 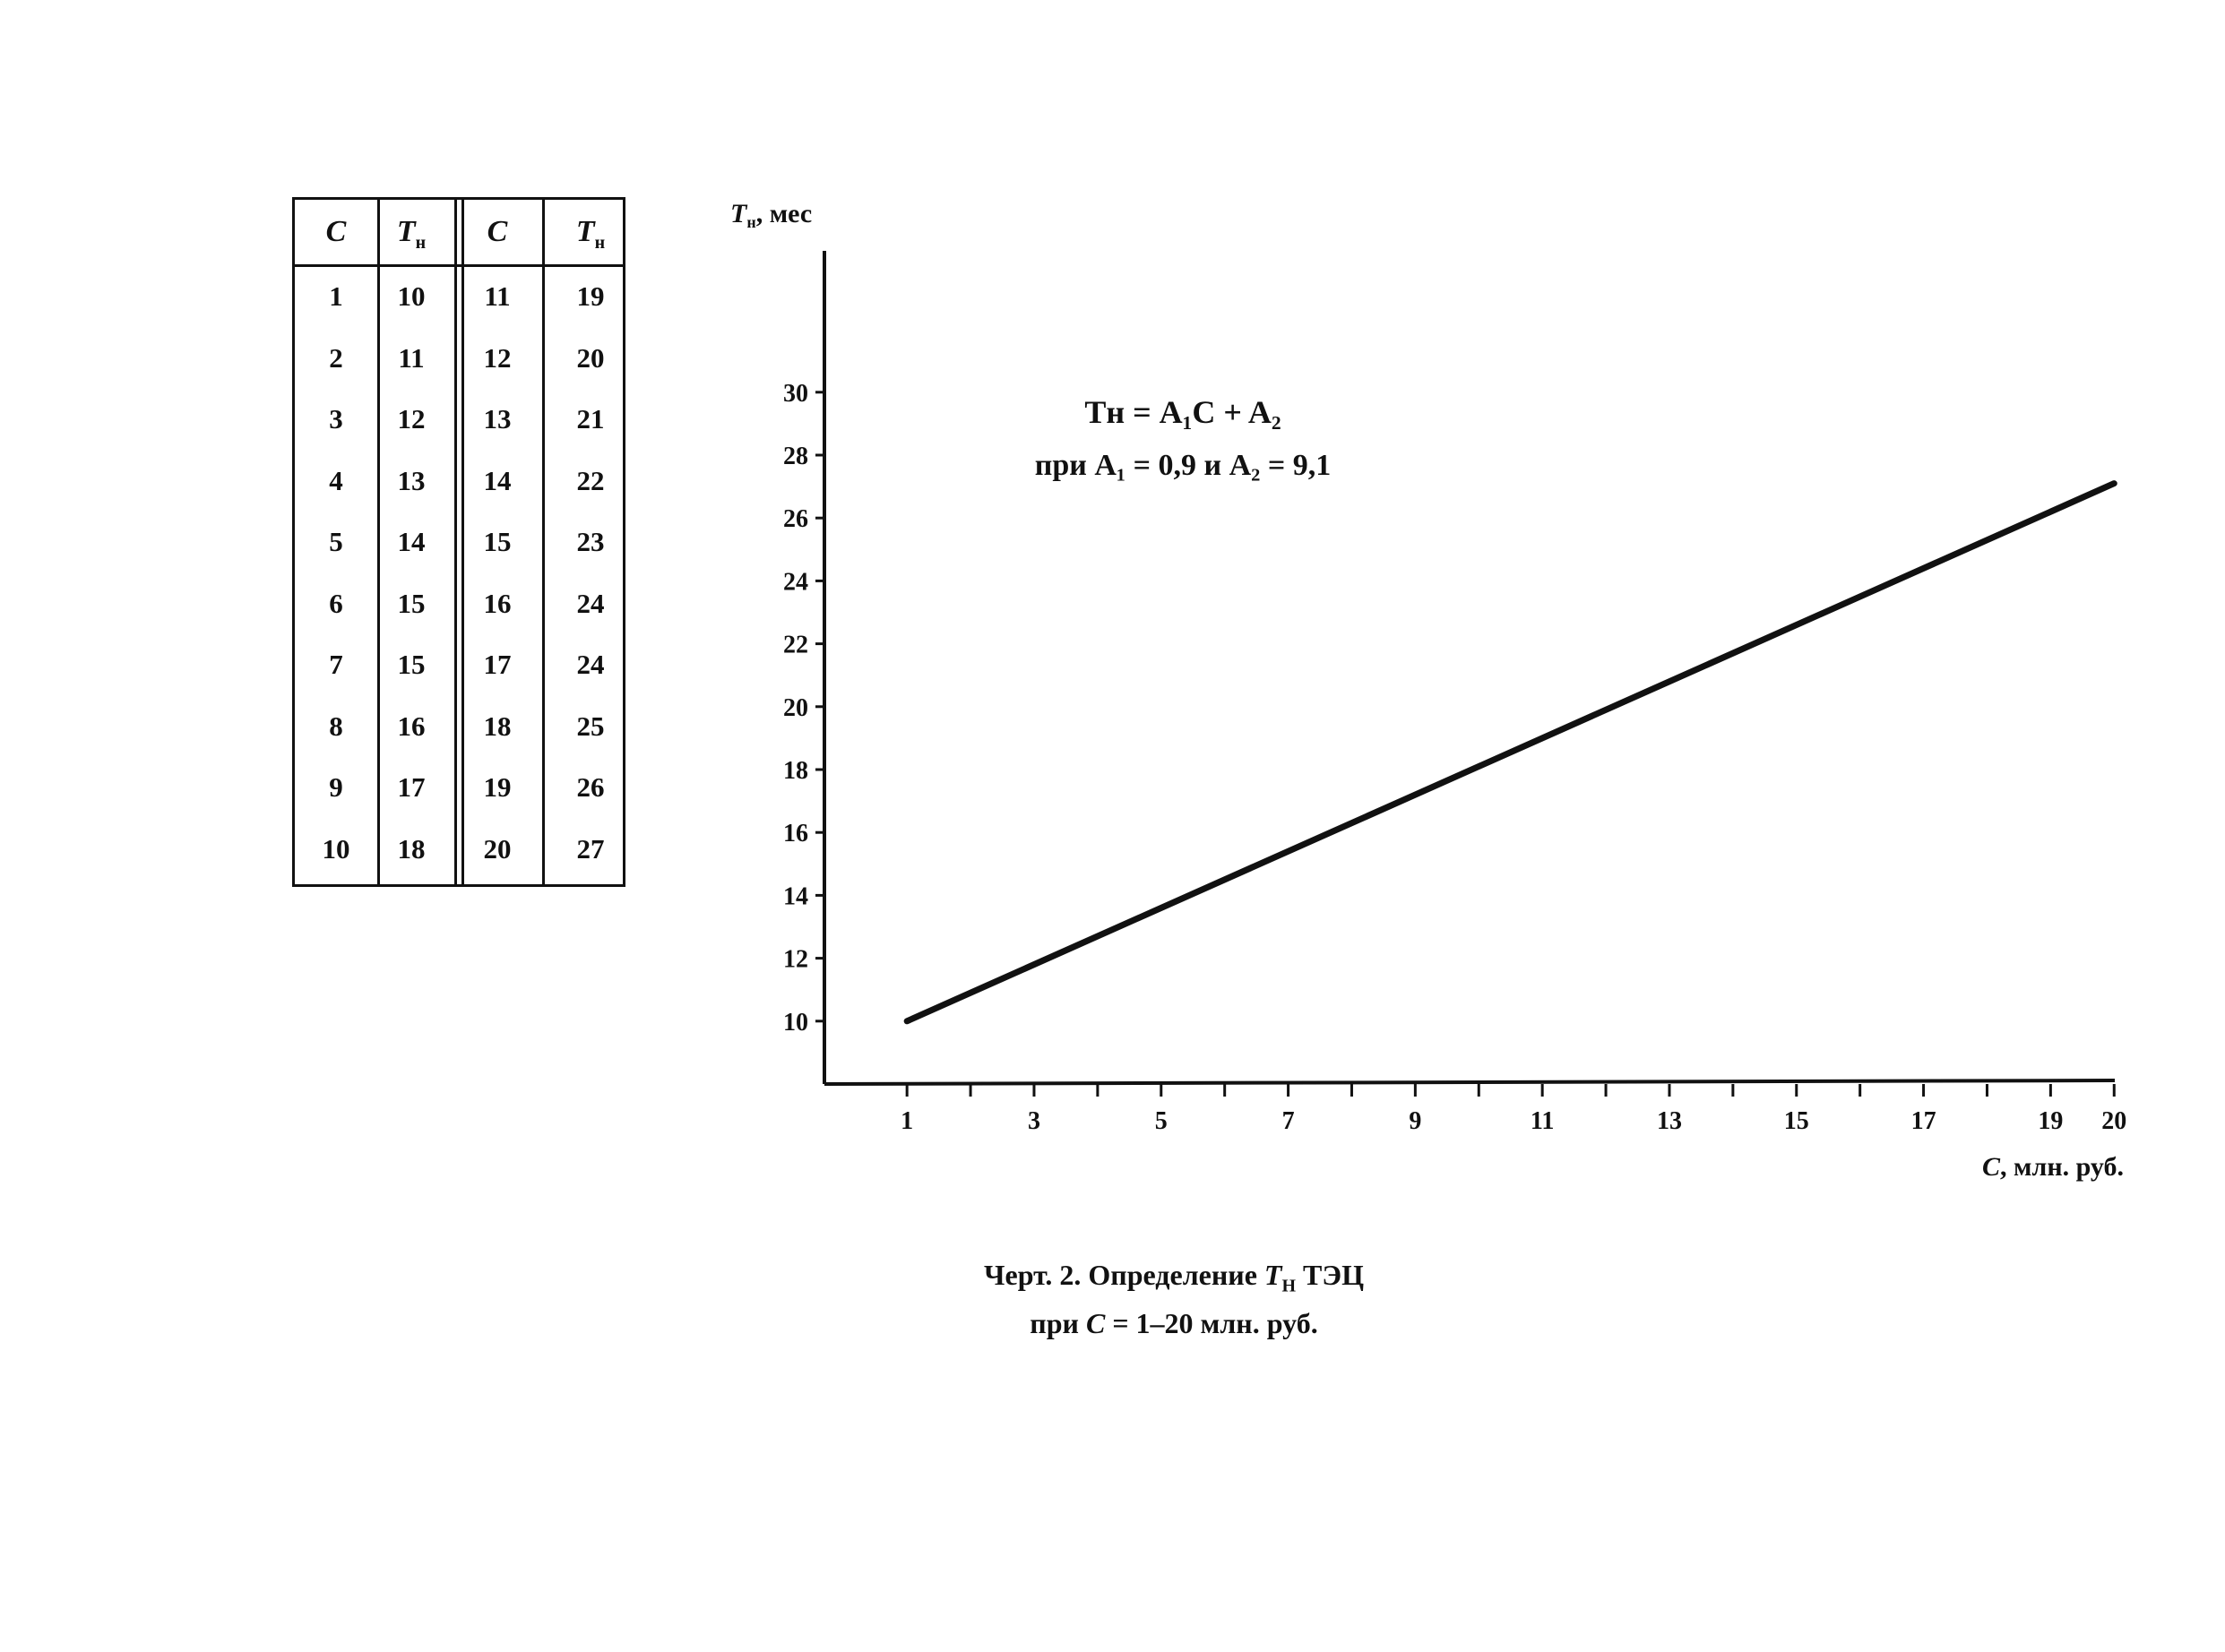 What do you see at coordinates (795, 456) in the screenshot?
I see `y-tick-label: 28` at bounding box center [795, 456].